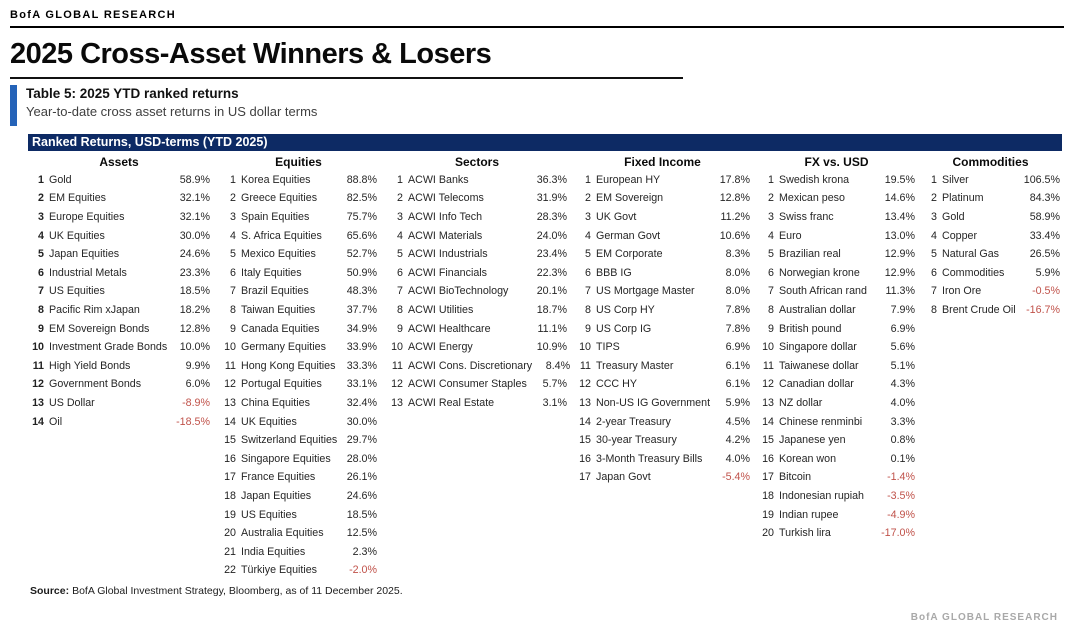 The image size is (1074, 623). What do you see at coordinates (768, 495) in the screenshot?
I see `row-rank: 18` at bounding box center [768, 495].